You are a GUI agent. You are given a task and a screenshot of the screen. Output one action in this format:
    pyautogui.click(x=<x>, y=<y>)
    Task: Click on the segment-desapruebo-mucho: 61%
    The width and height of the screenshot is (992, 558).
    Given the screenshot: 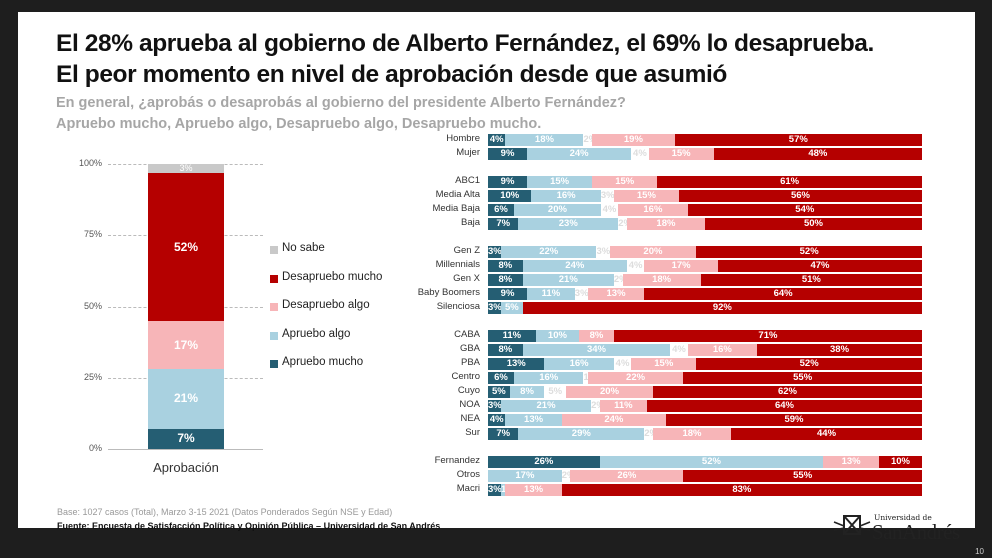 What is the action you would take?
    pyautogui.click(x=789, y=182)
    